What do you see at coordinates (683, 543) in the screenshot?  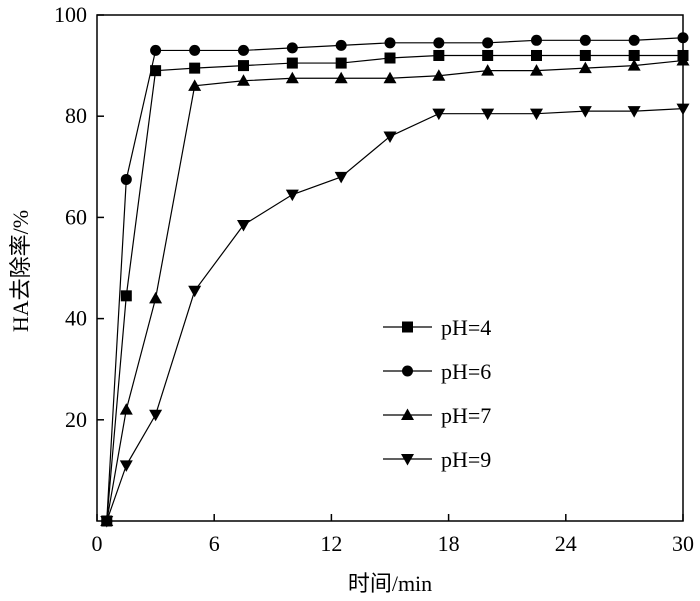 I see `x-tick-label: 30` at bounding box center [683, 543].